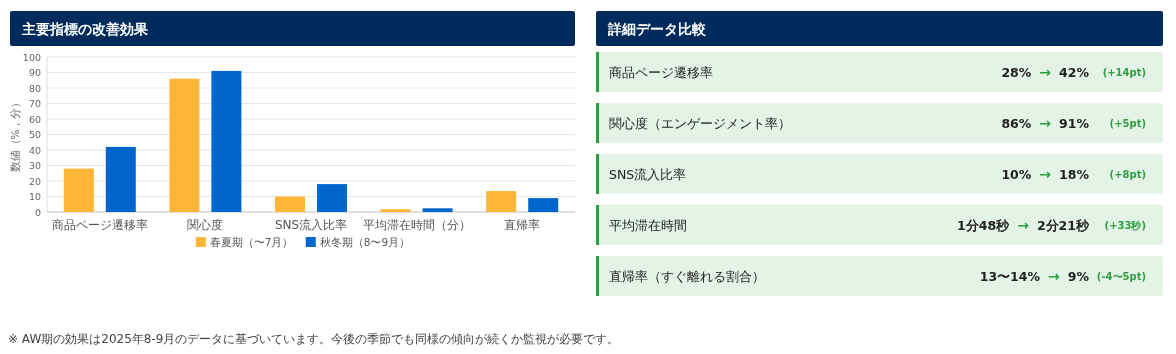 The width and height of the screenshot is (1176, 354). I want to click on text: ※ AW期の効果は2025年8-9月のデータに基づいています。今後の季節でも同様の傾向が続くか監視が必要です。, so click(314, 339).